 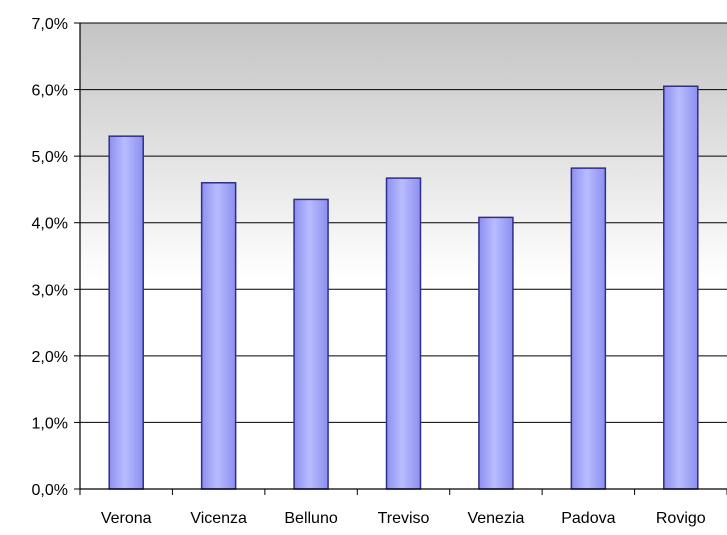 I want to click on x-tick-label: Treviso, so click(x=404, y=518).